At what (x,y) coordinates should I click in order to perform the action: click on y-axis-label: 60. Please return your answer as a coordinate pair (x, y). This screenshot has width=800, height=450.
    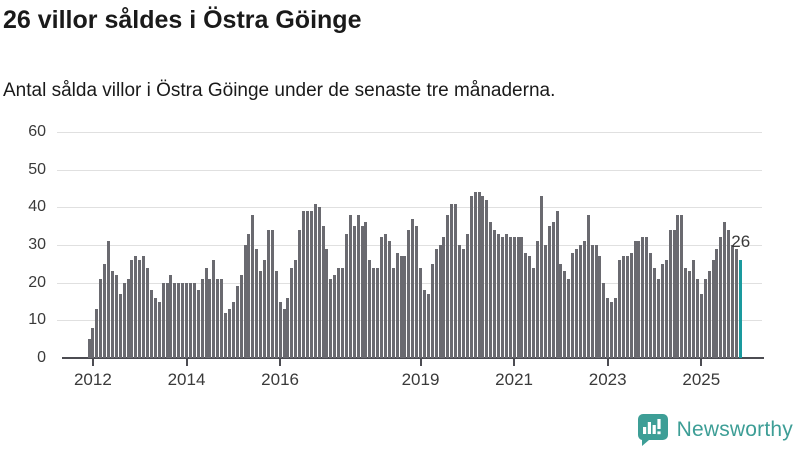
    Looking at the image, I should click on (37, 131).